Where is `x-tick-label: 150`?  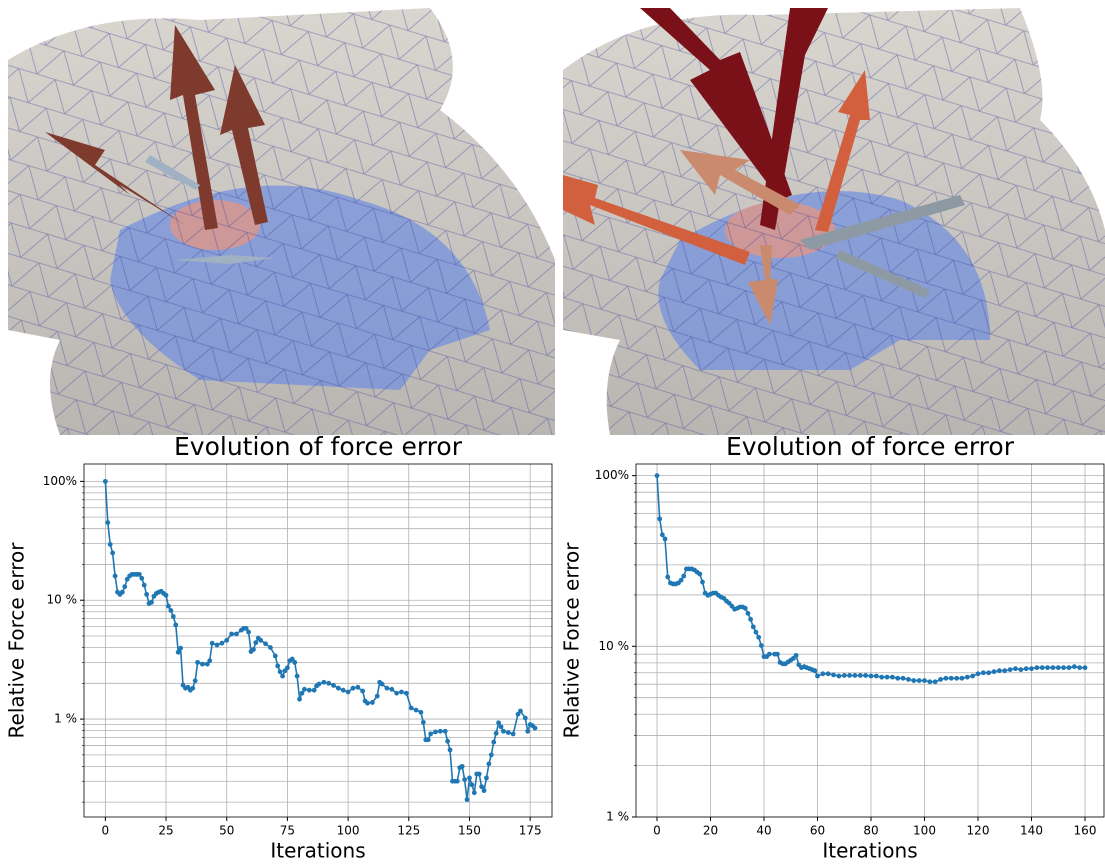
x-tick-label: 150 is located at coordinates (469, 831).